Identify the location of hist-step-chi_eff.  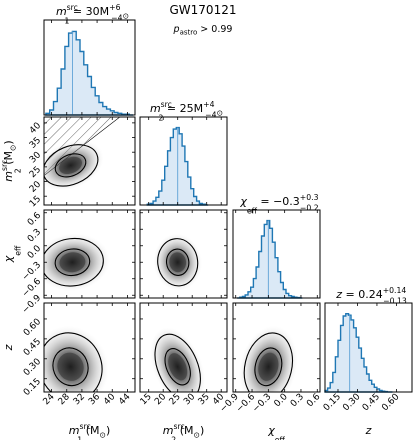
(270, 259).